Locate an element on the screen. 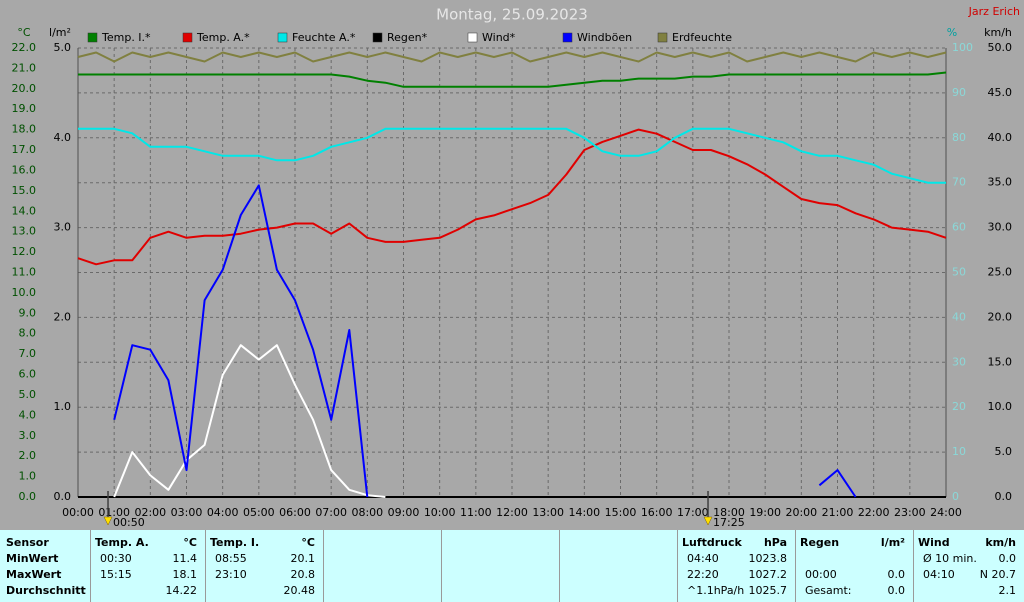  y3-tick-label: 80 is located at coordinates (959, 137).